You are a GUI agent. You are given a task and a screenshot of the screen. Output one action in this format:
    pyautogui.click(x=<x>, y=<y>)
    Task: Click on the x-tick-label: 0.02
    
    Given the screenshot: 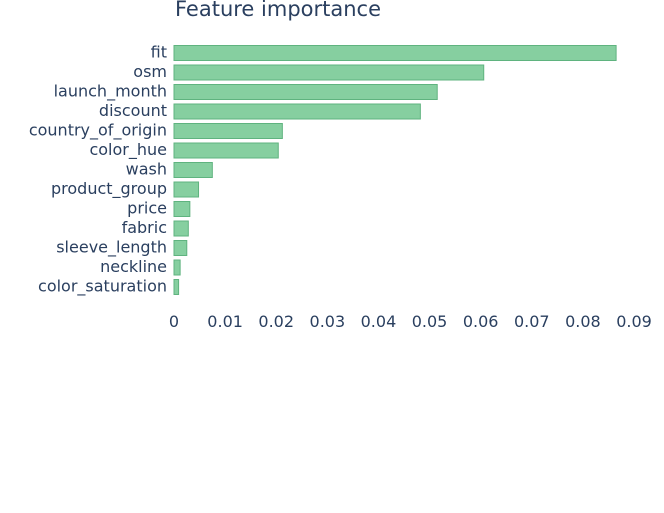 What is the action you would take?
    pyautogui.click(x=276, y=321)
    